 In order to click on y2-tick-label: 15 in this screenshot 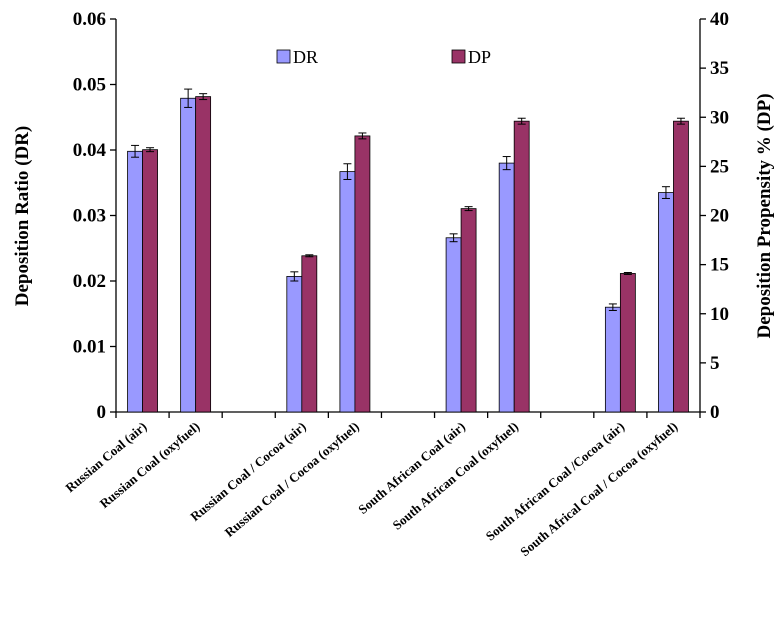, I will do `click(719, 265)`.